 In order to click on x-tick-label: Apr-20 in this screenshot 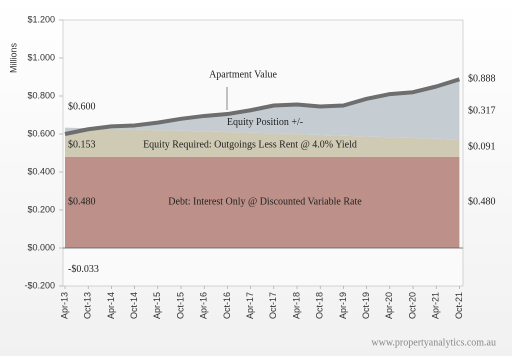, I will do `click(389, 305)`.